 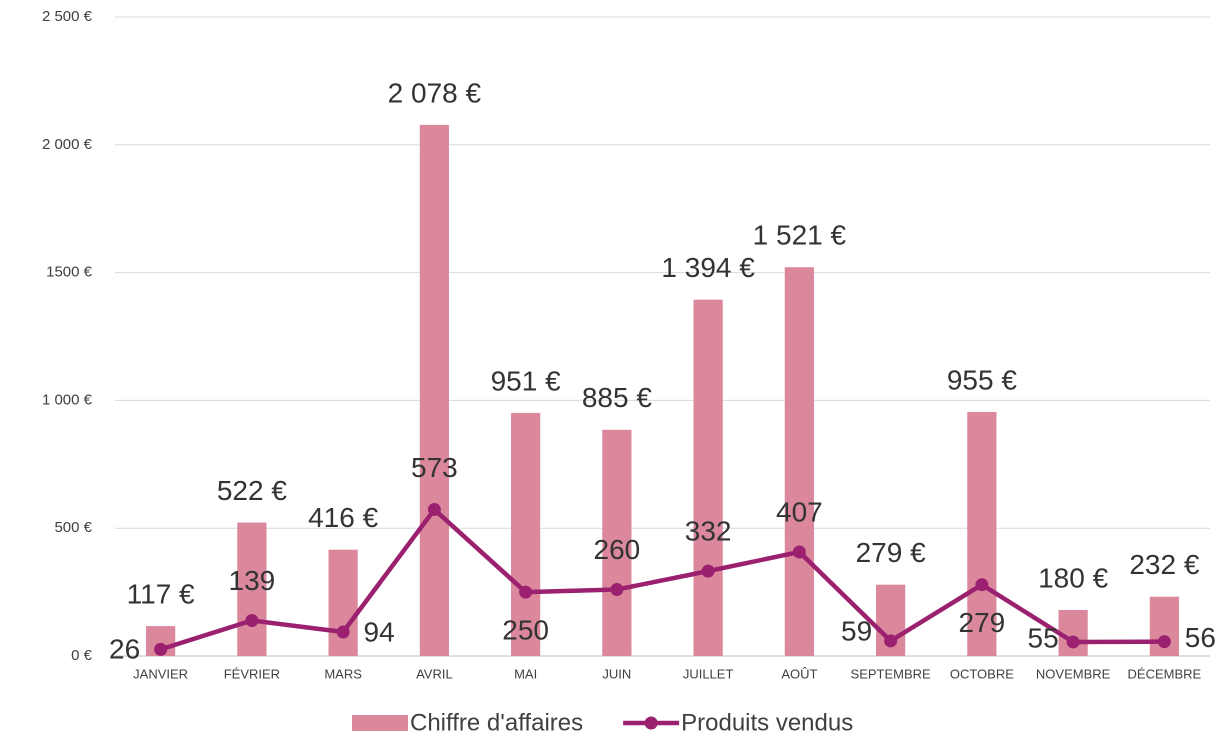 What do you see at coordinates (252, 490) in the screenshot?
I see `data-label: 522 €` at bounding box center [252, 490].